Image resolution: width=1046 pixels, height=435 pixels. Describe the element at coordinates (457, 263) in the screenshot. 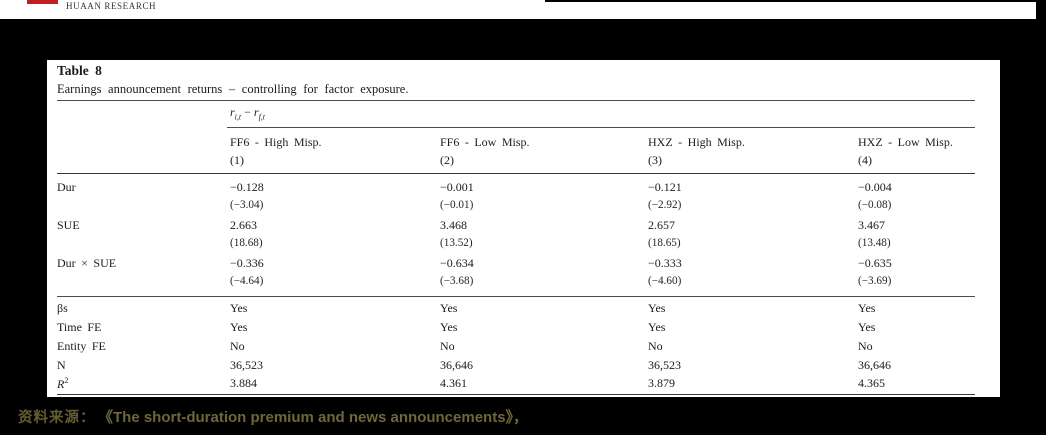

I see `cell-value: −0.634` at that location.